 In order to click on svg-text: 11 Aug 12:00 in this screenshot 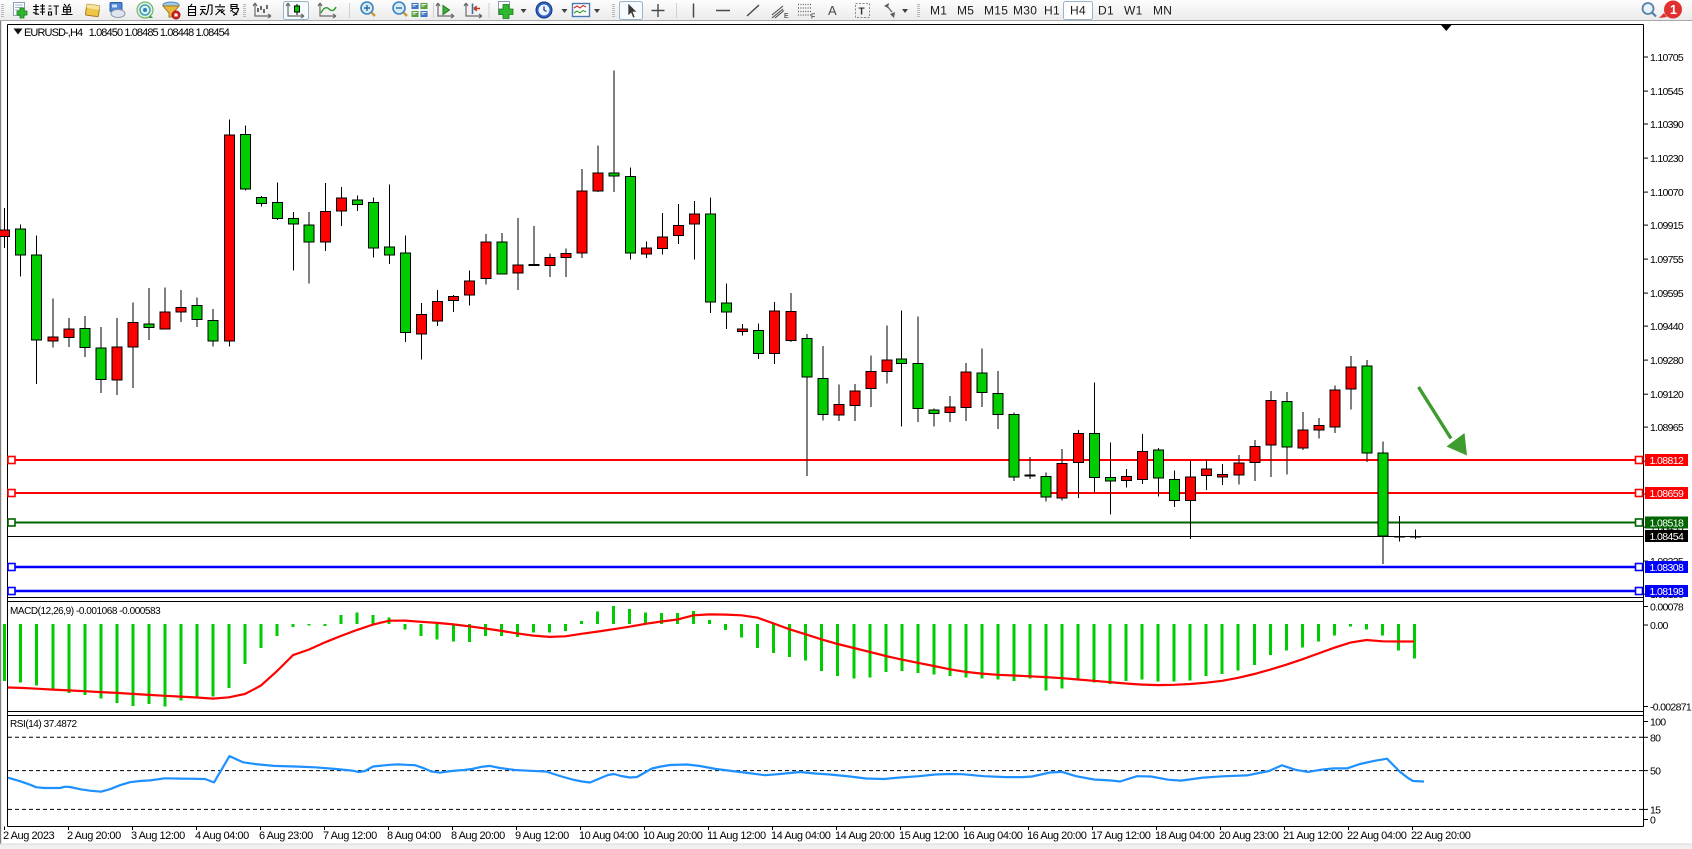, I will do `click(736, 836)`.